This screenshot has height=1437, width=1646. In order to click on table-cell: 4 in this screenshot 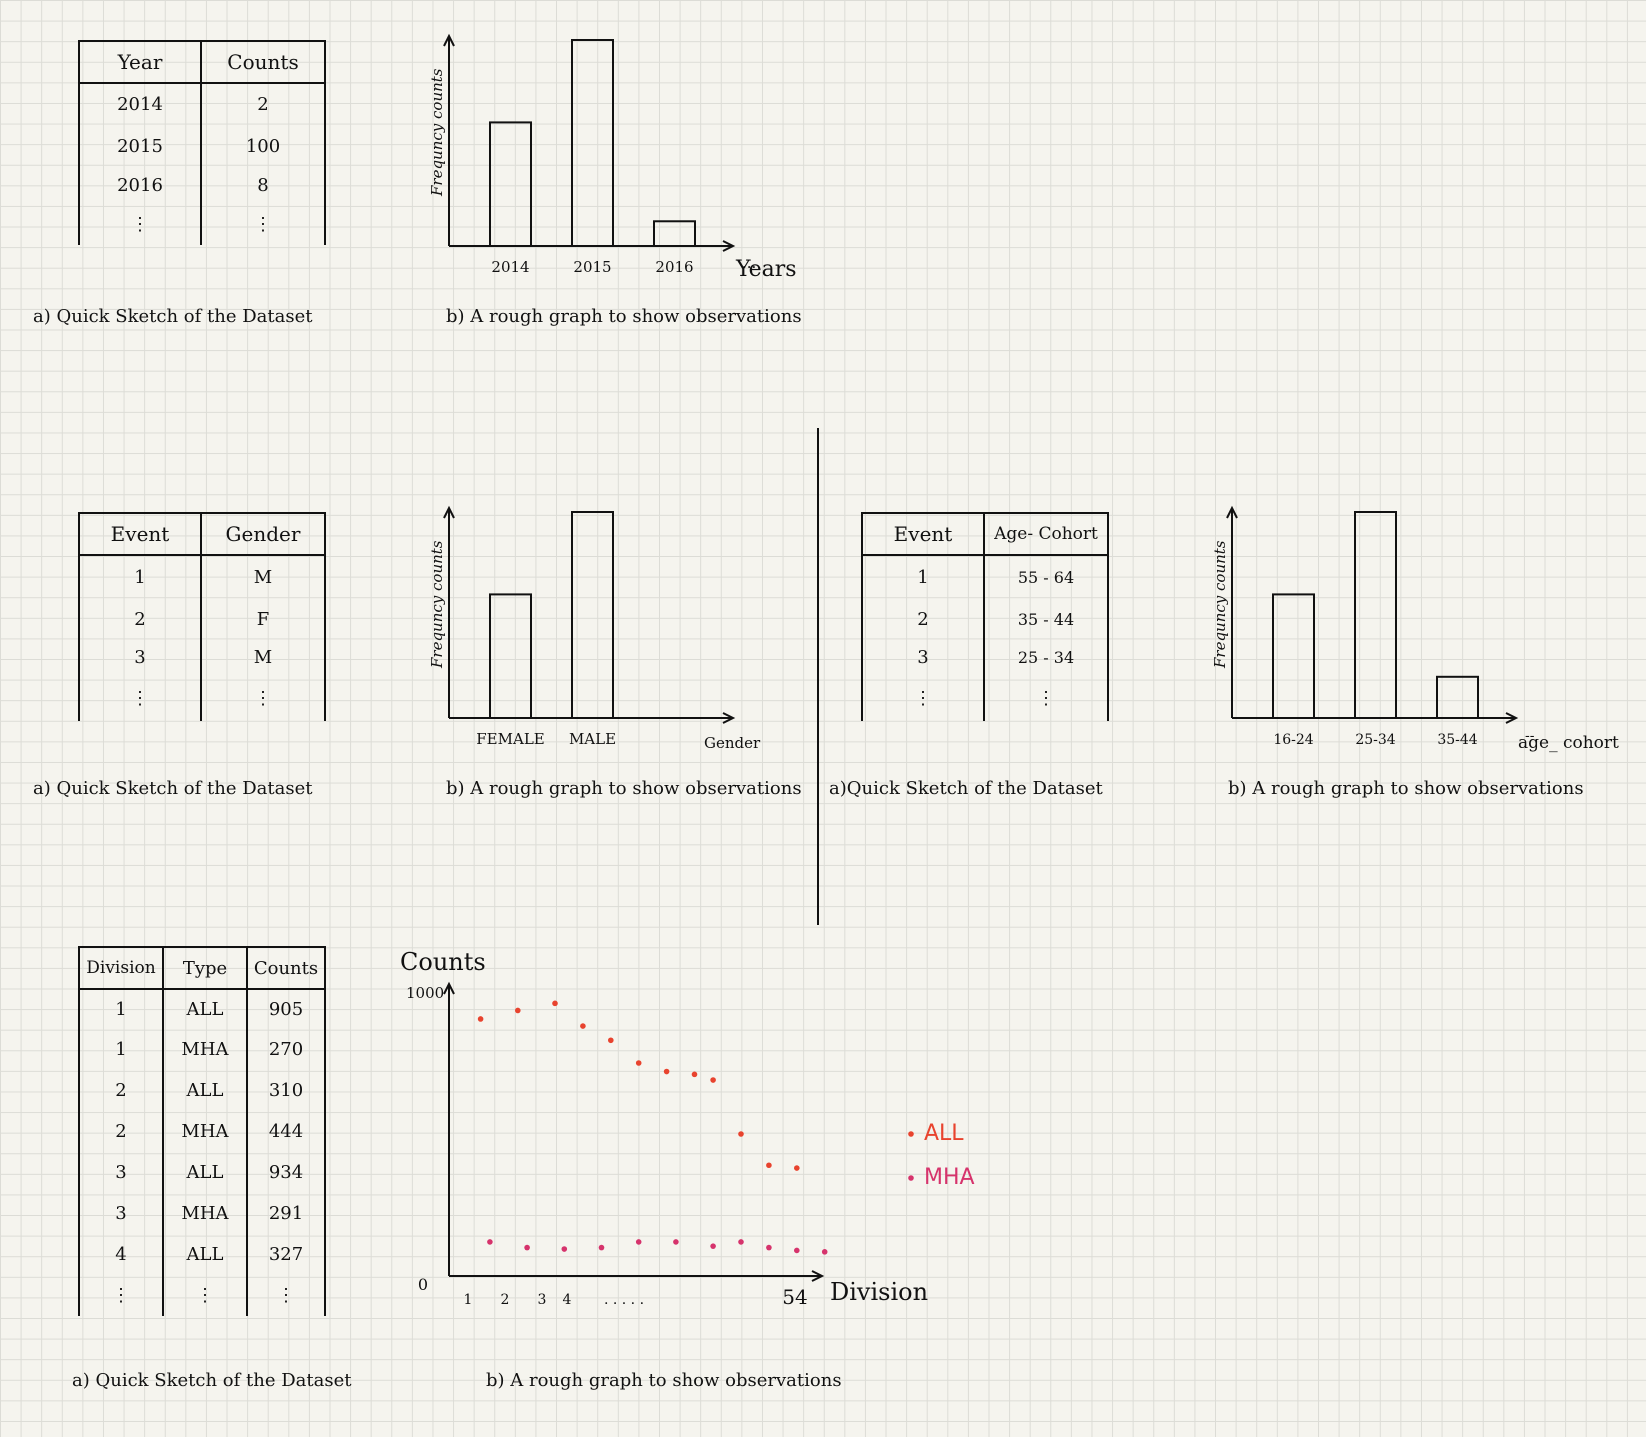, I will do `click(121, 1254)`.